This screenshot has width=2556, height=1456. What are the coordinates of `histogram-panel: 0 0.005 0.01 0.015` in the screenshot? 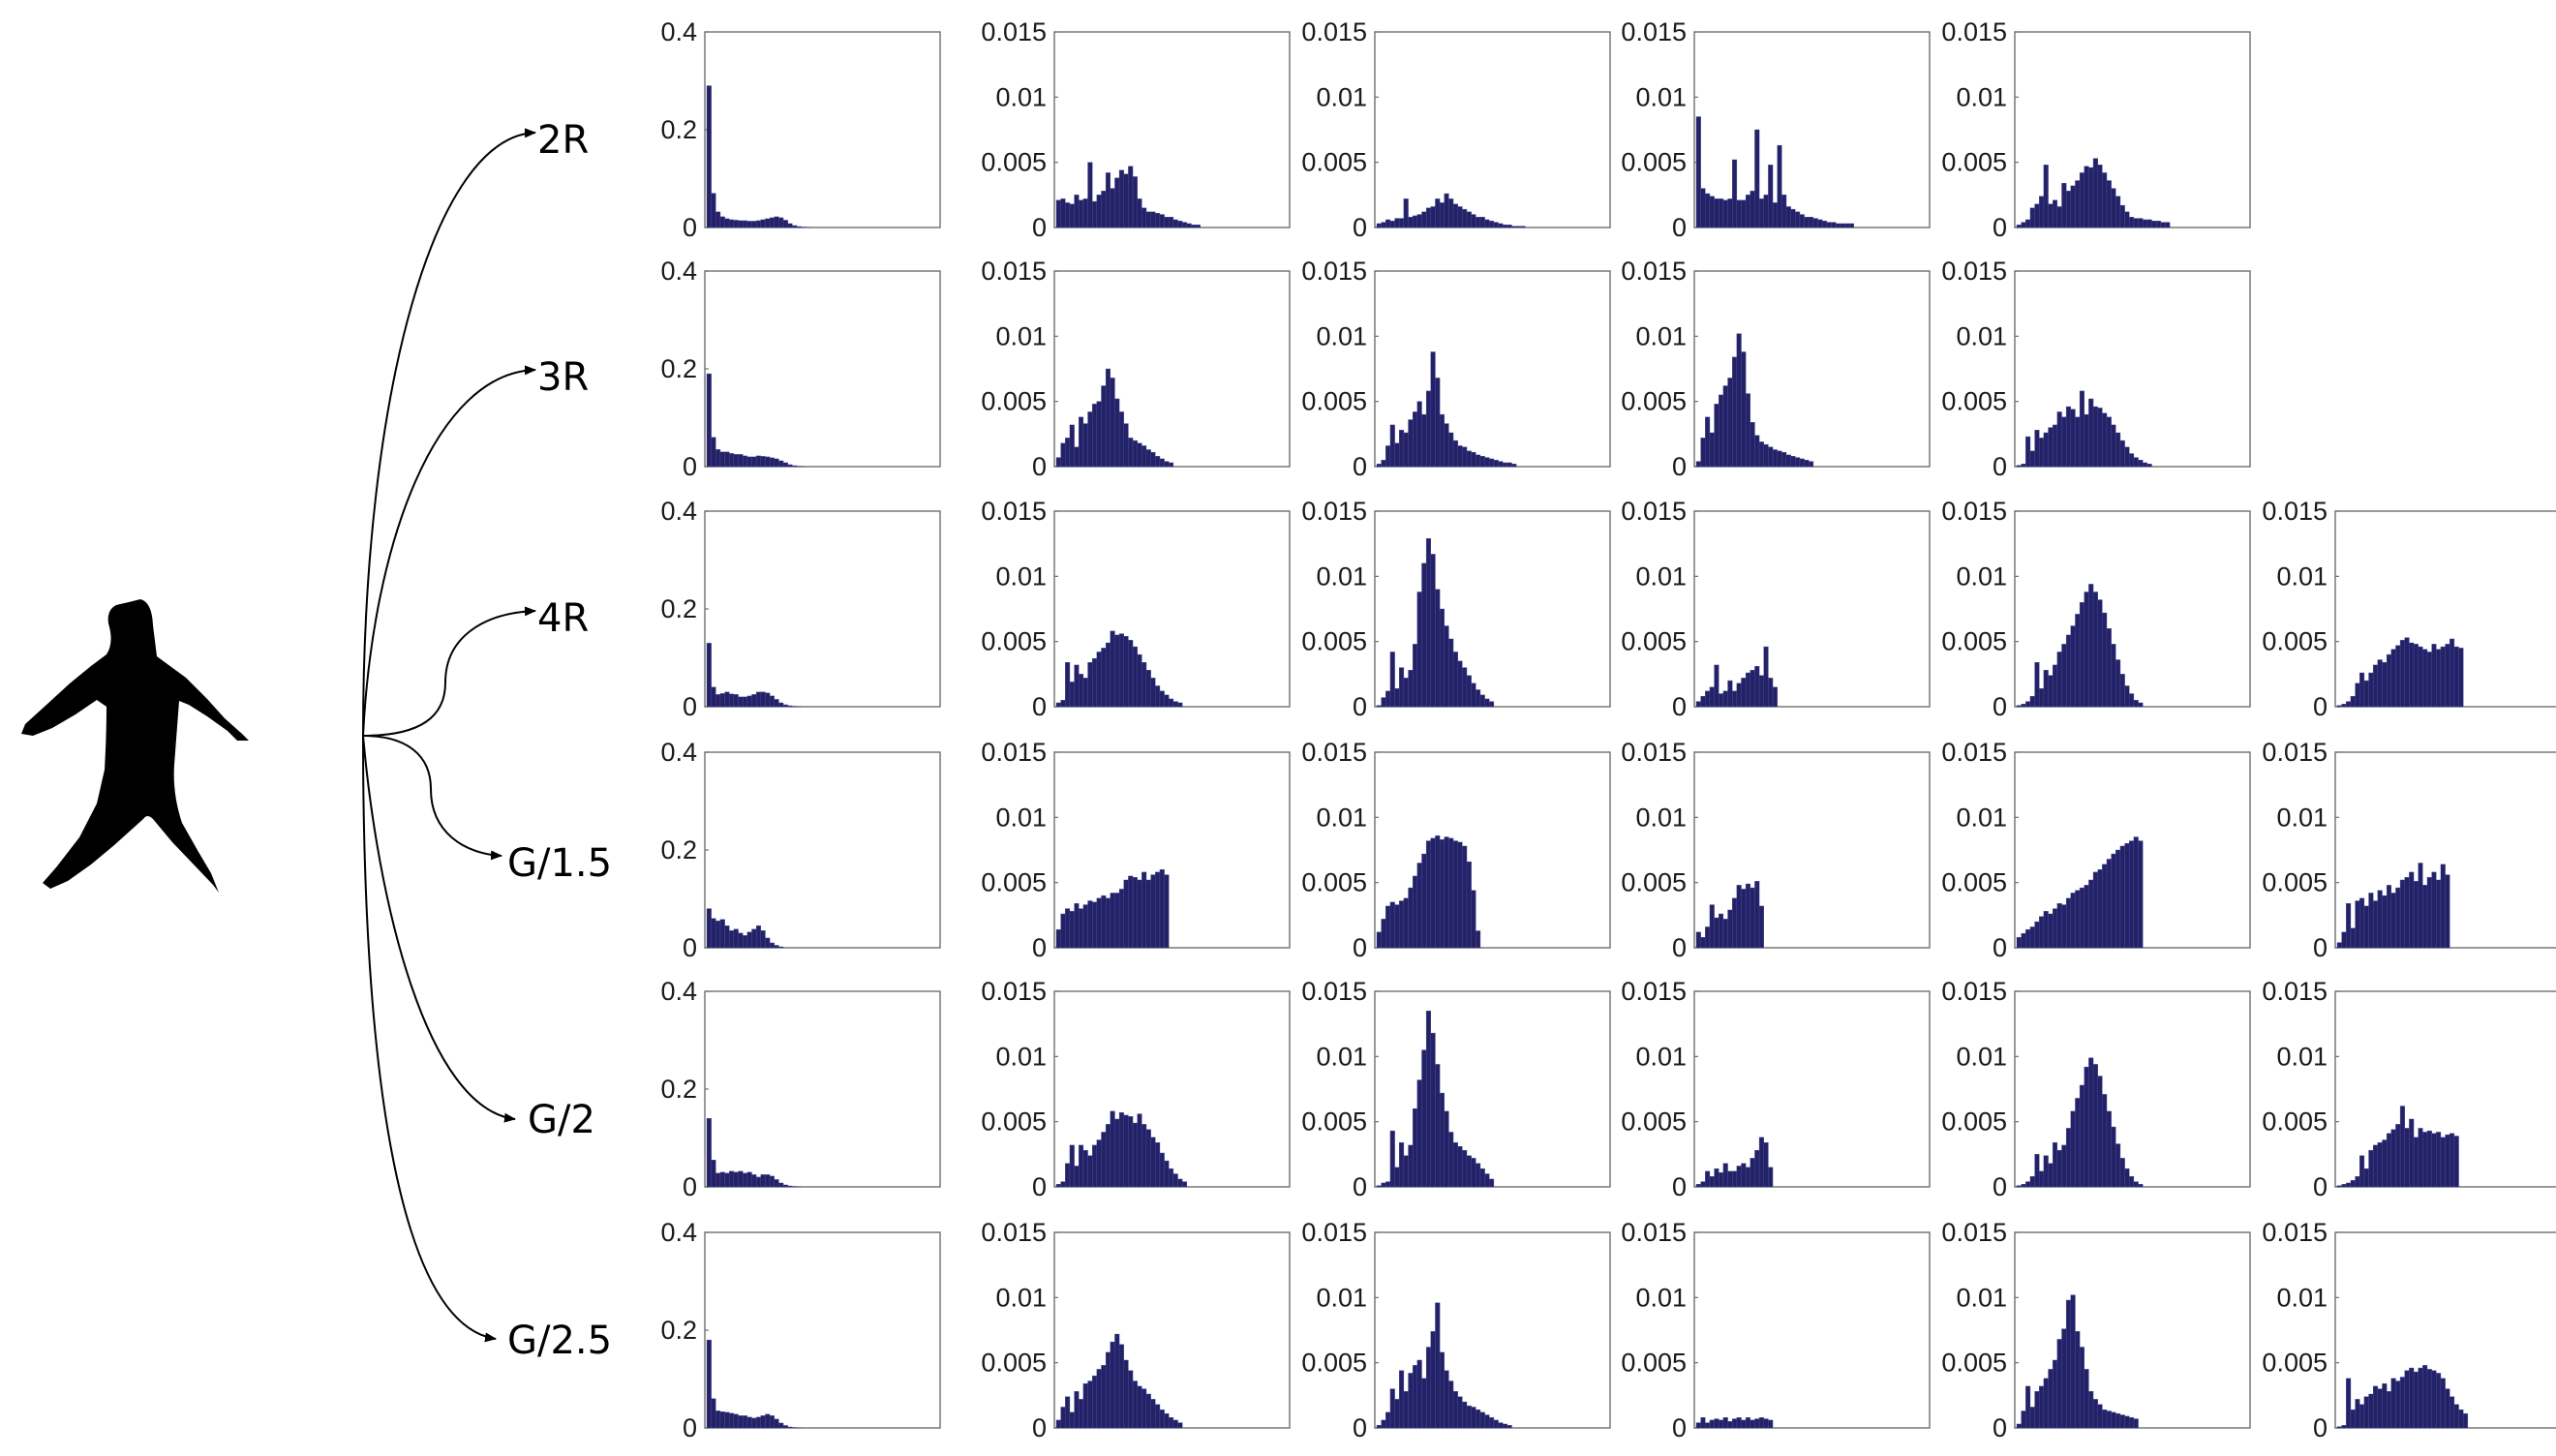 It's located at (1776, 1330).